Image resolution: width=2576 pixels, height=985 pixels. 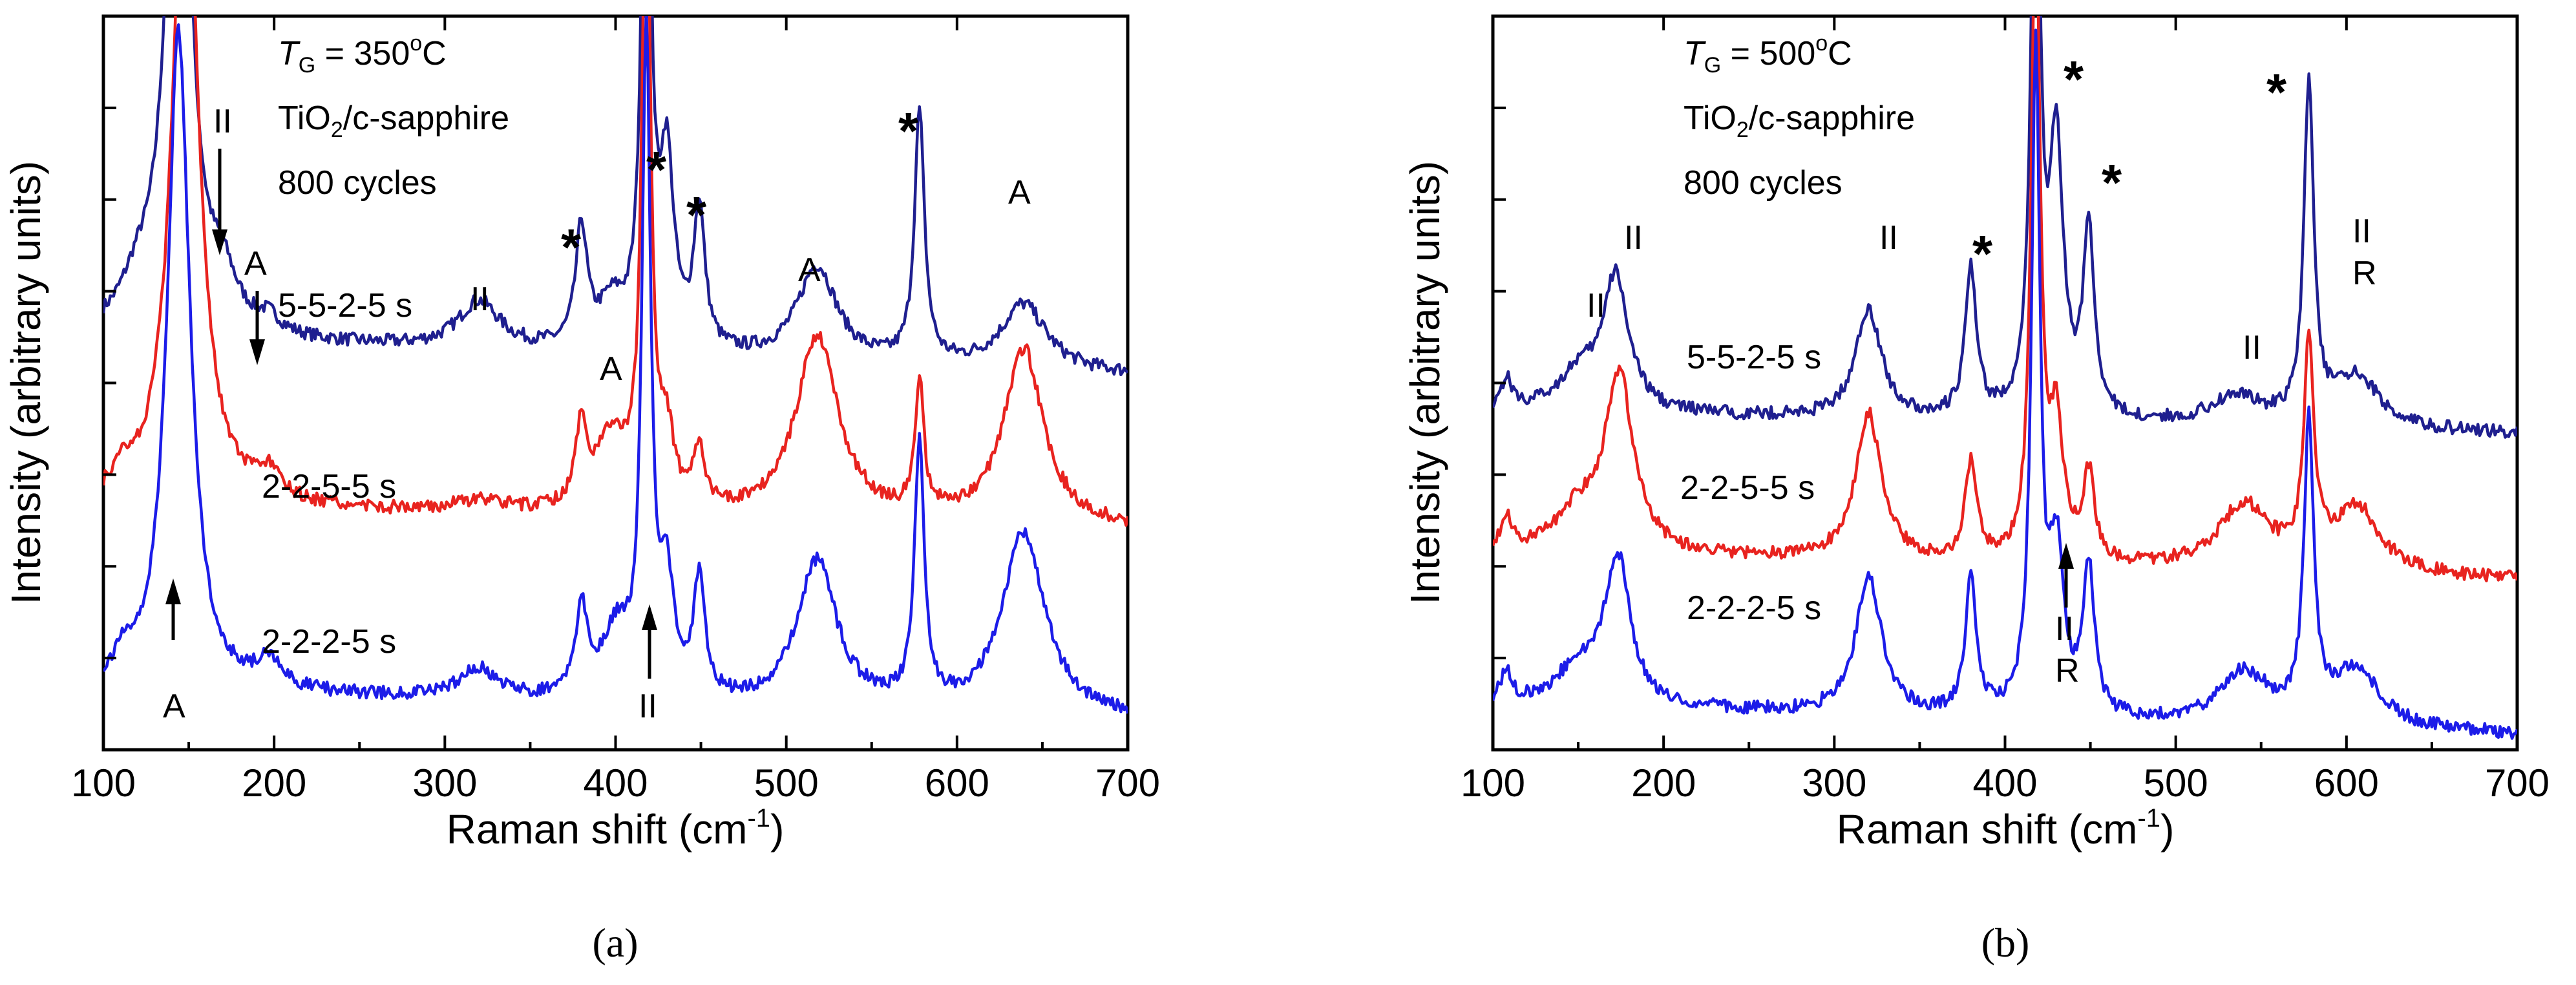 I want to click on mode-label-b-ii-535: II, so click(x=2252, y=348).